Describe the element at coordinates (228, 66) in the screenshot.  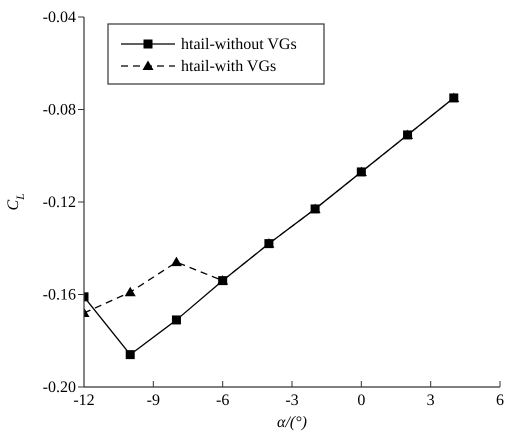
I see `legend-label: htail-with VGs` at that location.